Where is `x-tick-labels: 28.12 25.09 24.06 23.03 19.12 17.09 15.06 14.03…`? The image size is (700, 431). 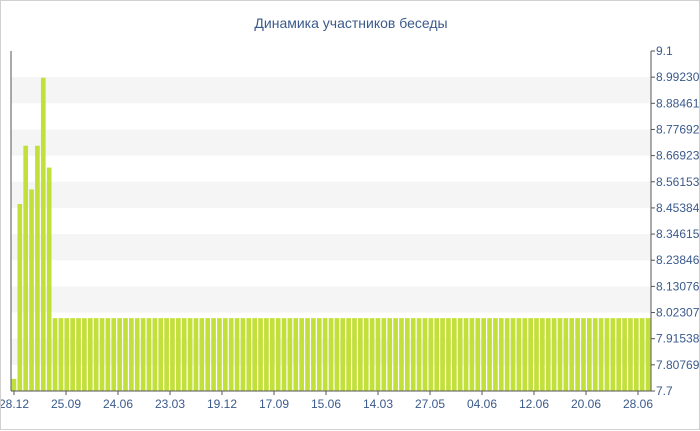 x-tick-labels: 28.12 25.09 24.06 23.03 19.12 17.09 15.06 14.03… is located at coordinates (327, 404).